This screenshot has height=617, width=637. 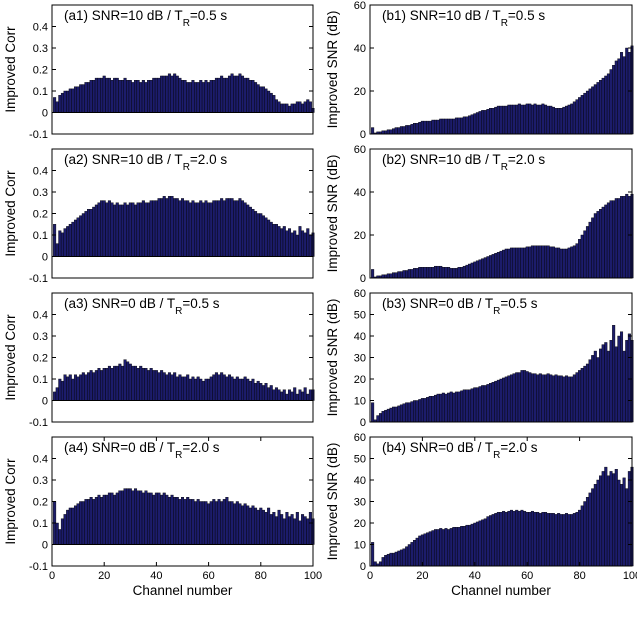 What do you see at coordinates (441, 15) in the screenshot?
I see `title-part: (b1) SNR=10 dB / T` at bounding box center [441, 15].